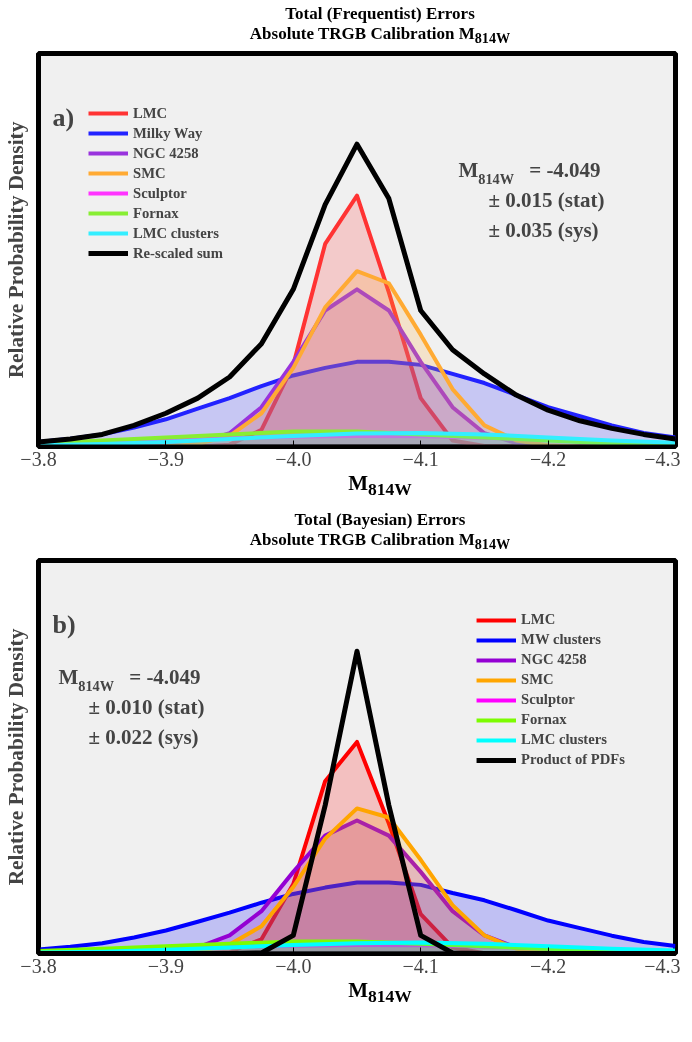  Describe the element at coordinates (546, 199) in the screenshot. I see `annotation: ± 0.015 (stat)` at that location.